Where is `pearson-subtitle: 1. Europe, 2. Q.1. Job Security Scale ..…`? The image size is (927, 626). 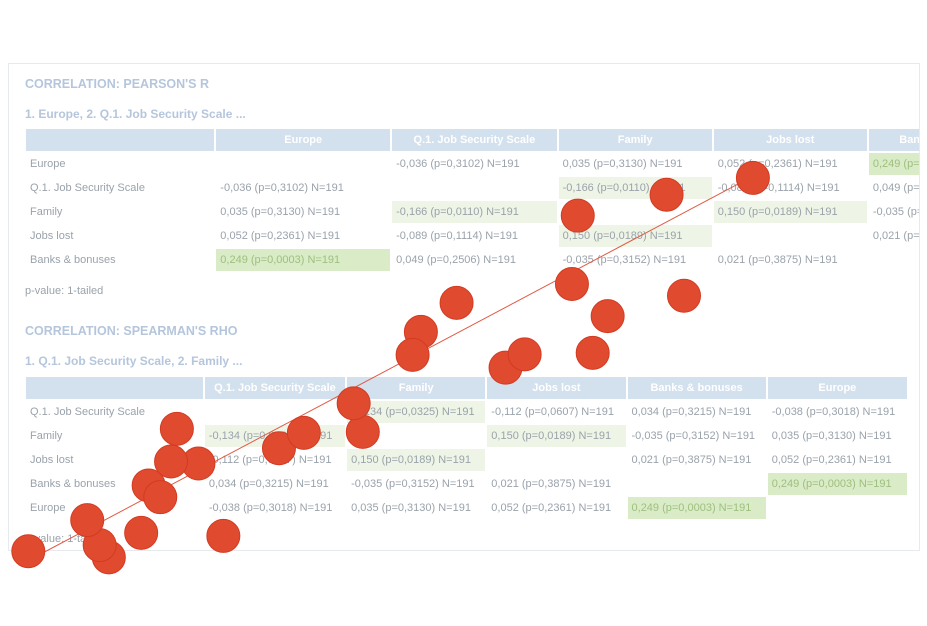
pearson-subtitle: 1. Europe, 2. Q.1. Job Security Scale ..… is located at coordinates (135, 114).